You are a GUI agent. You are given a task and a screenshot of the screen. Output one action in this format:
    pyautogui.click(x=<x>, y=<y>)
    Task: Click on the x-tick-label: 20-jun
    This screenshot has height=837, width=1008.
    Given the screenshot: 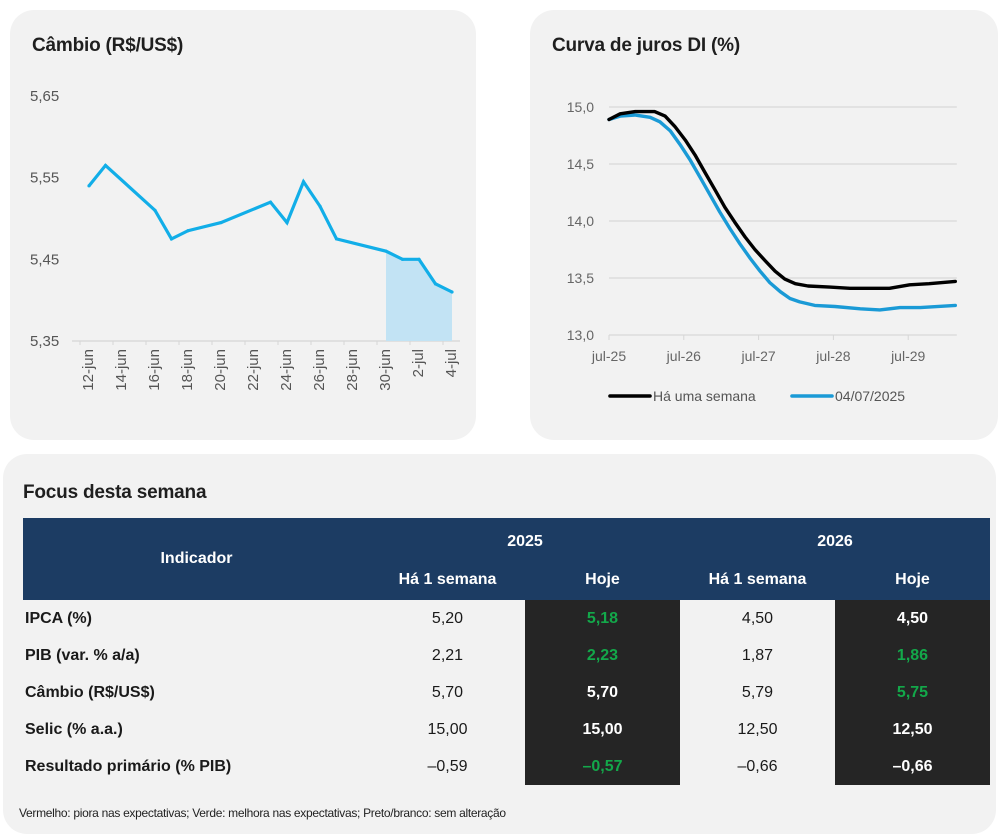 What is the action you would take?
    pyautogui.click(x=220, y=370)
    